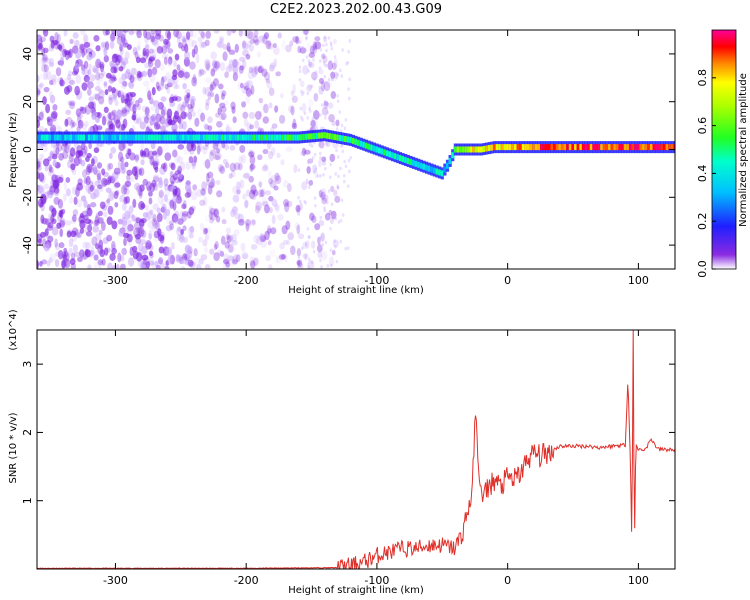  I want to click on x-tick-label: 0, so click(507, 280).